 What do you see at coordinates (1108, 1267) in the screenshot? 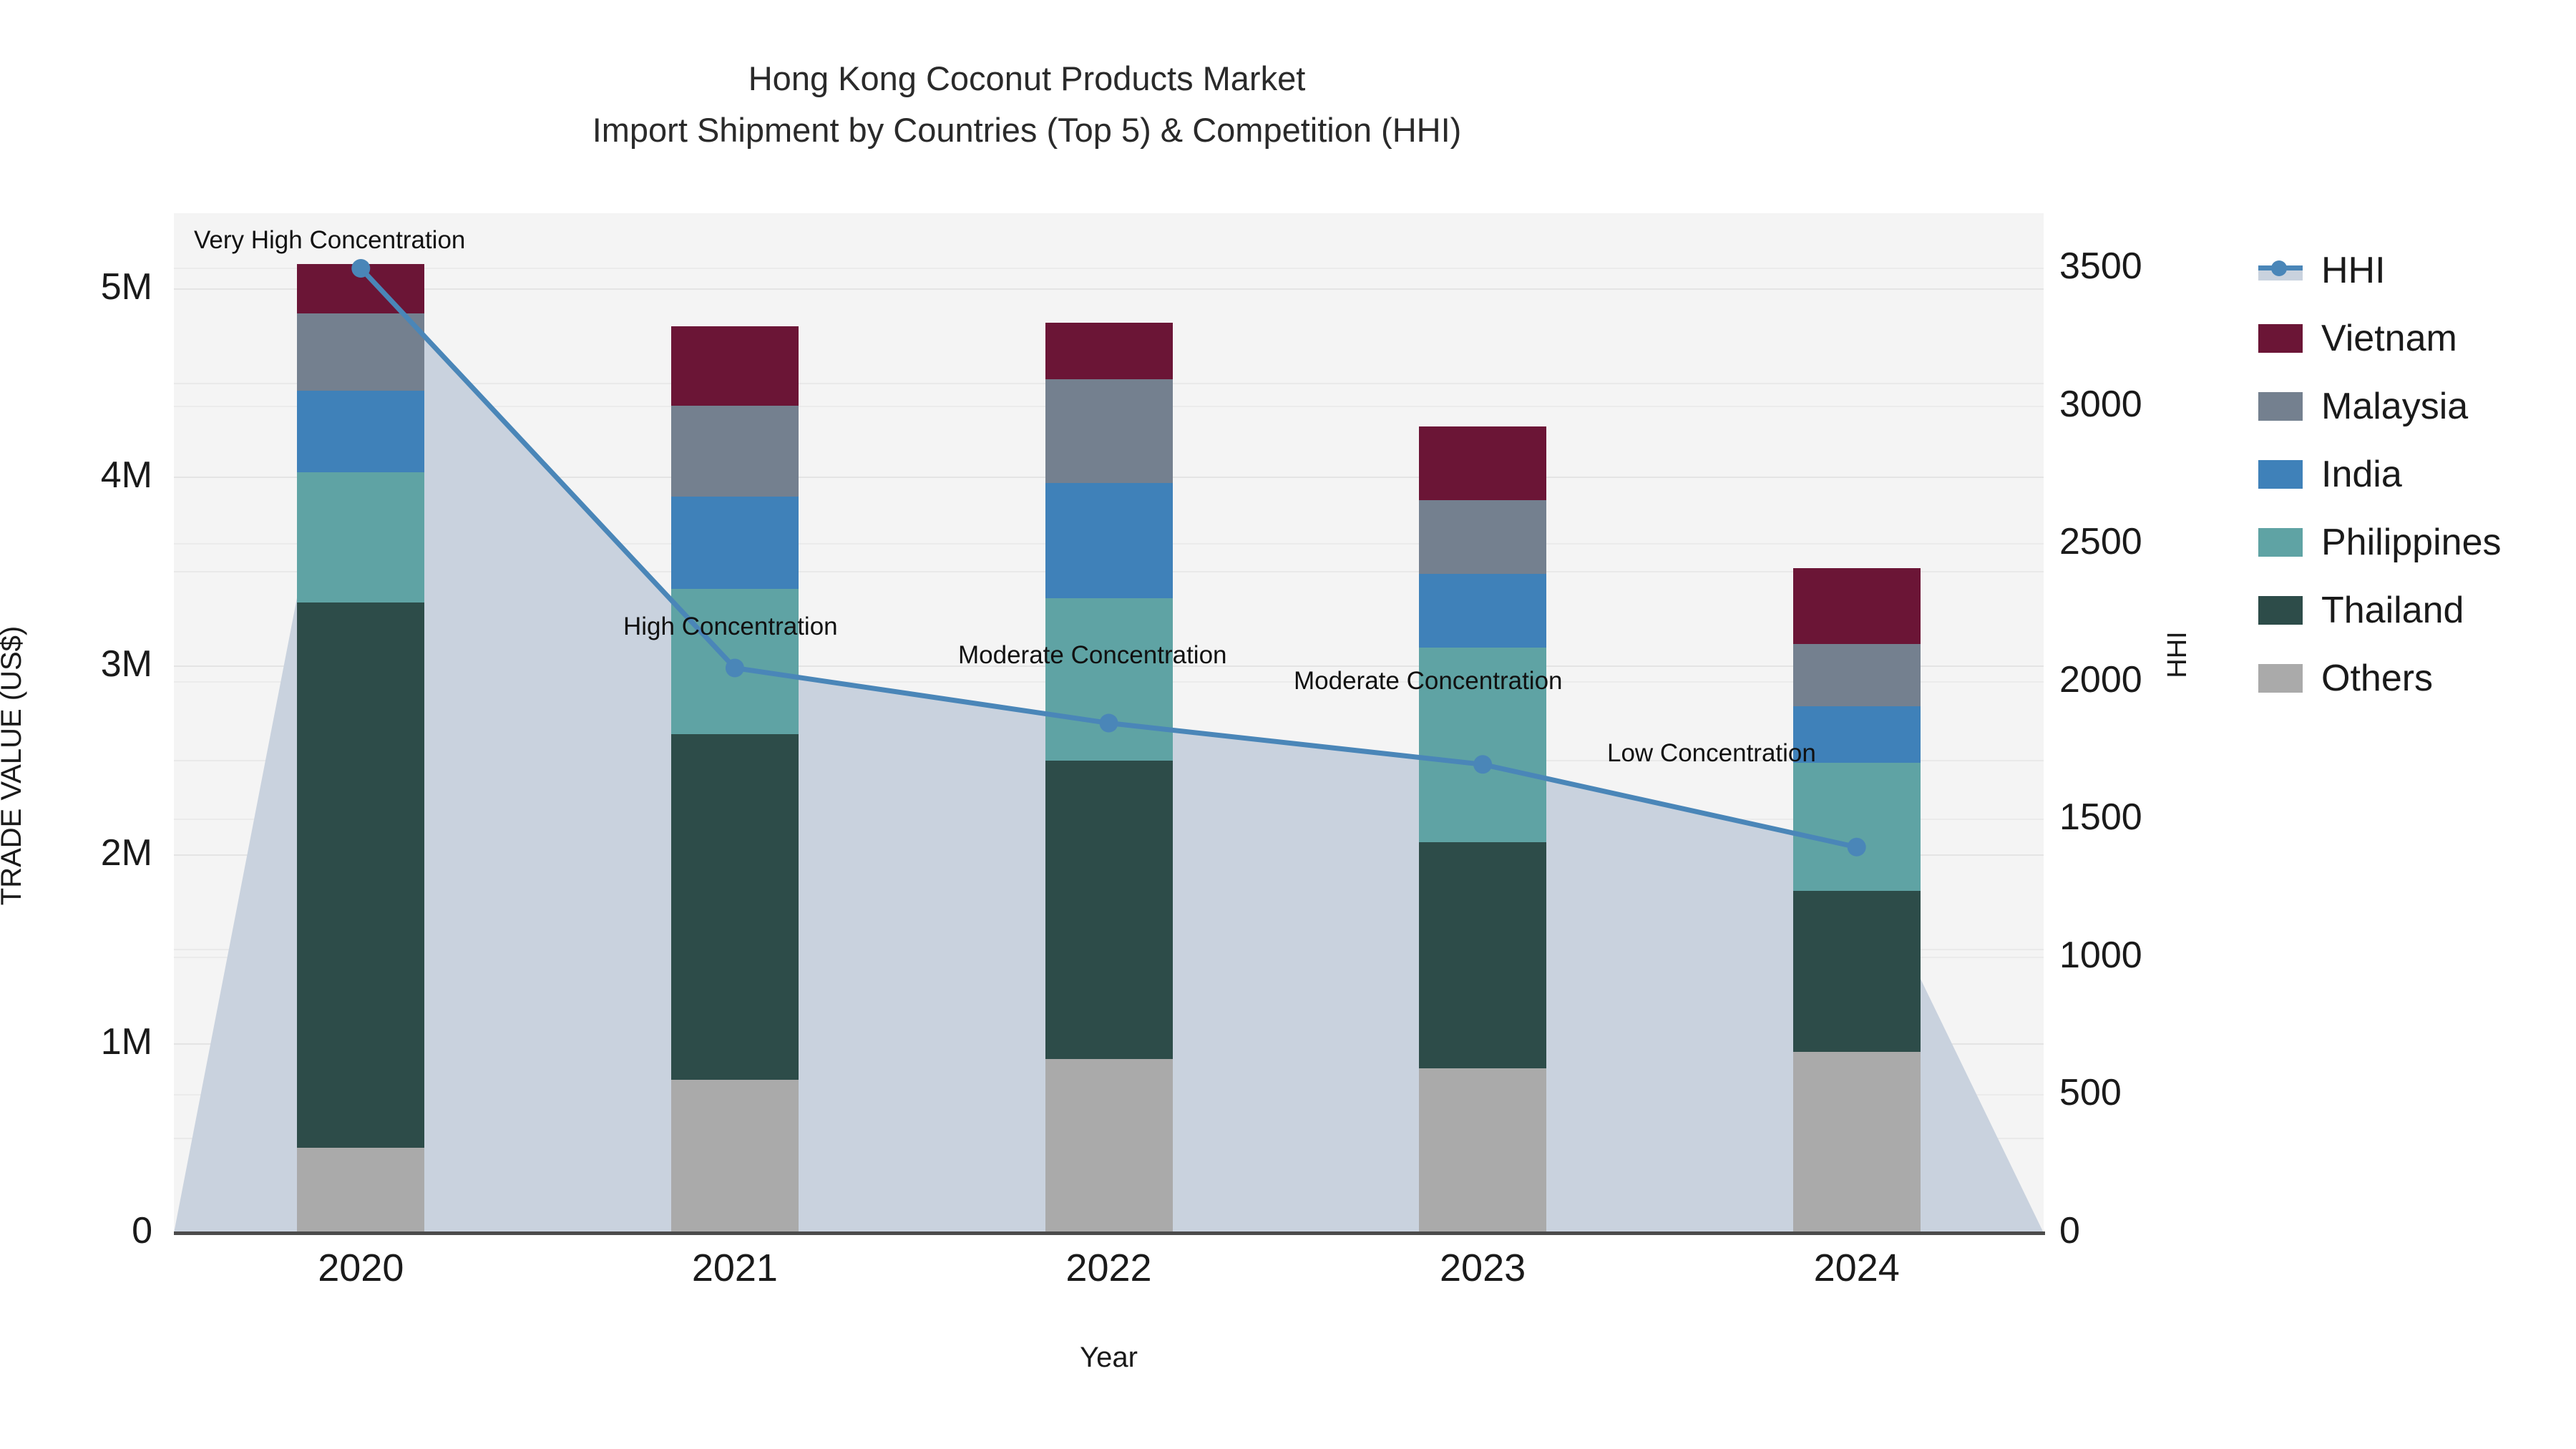
I see `x-axis-tick-label-2022: 2022` at bounding box center [1108, 1267].